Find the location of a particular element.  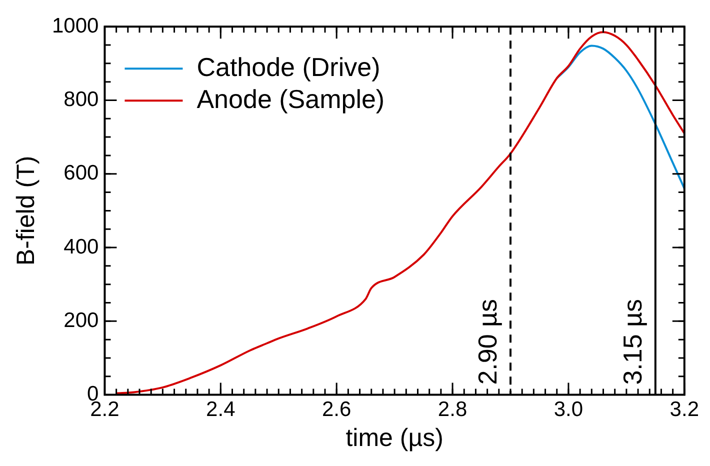

ref-line-label: 2.90 µs is located at coordinates (487, 341).